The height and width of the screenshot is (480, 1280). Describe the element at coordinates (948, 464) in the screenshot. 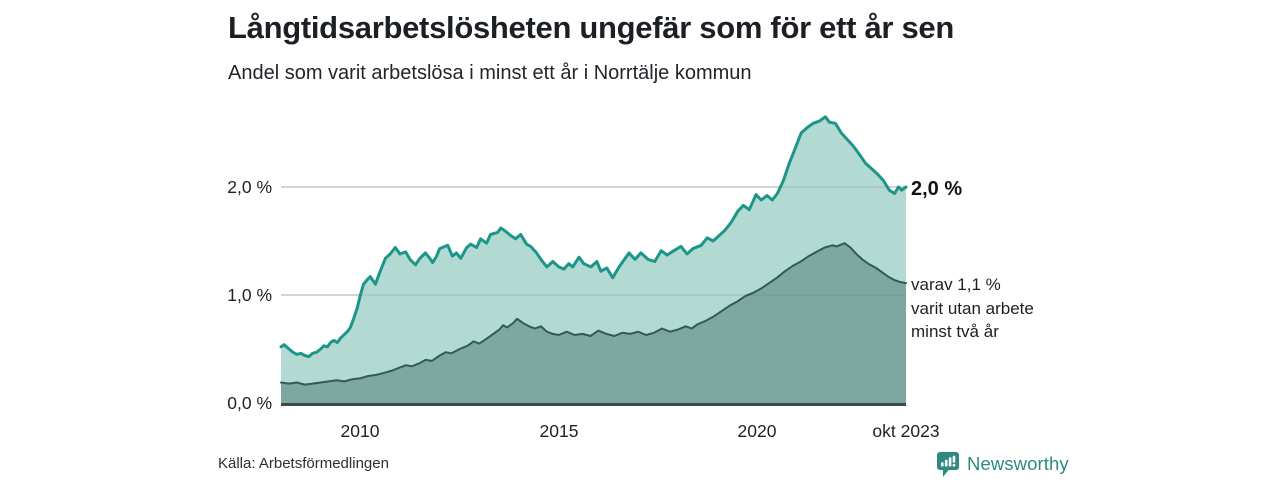

I see `newsworthy-icon` at that location.